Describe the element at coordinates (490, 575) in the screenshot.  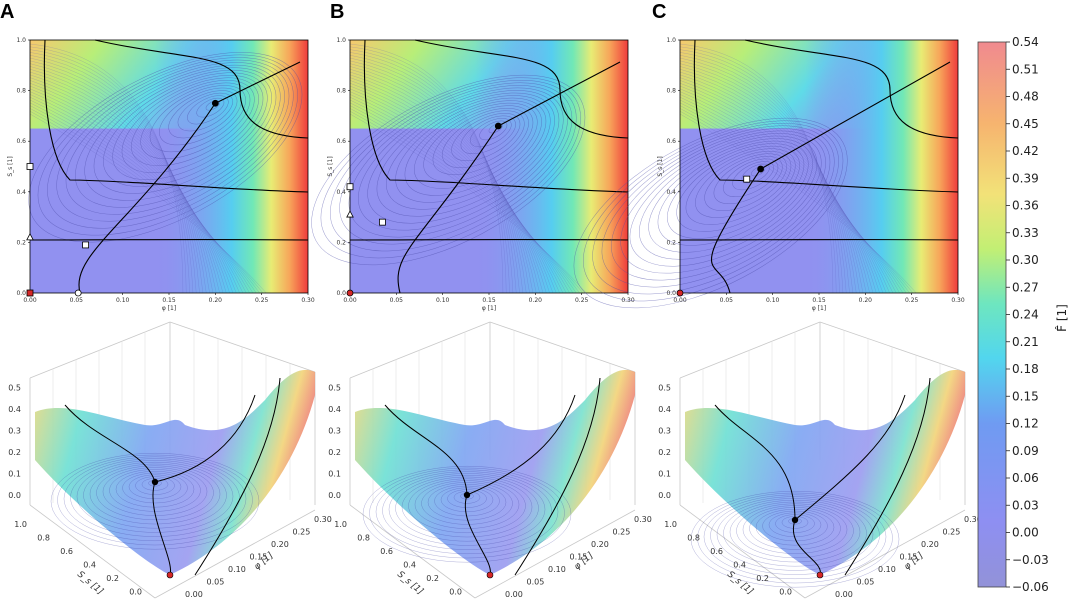
I see `surface-origin-marker` at that location.